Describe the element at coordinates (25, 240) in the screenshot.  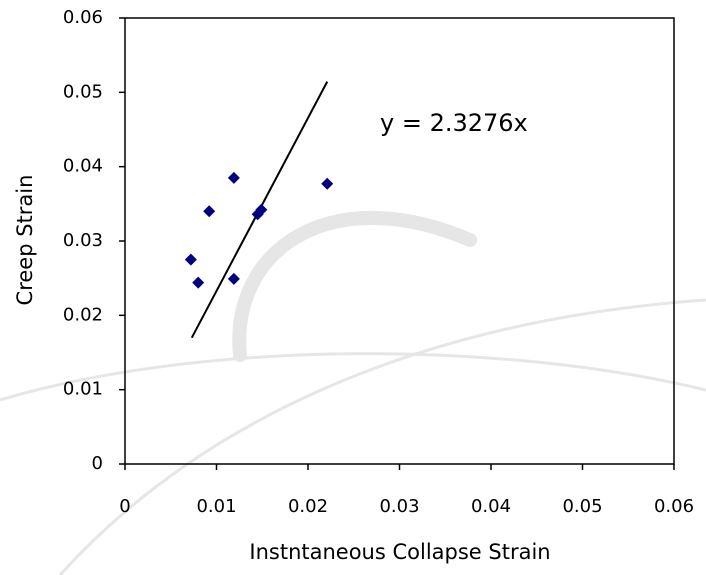
I see `y-axis-label: Creep Strain` at that location.